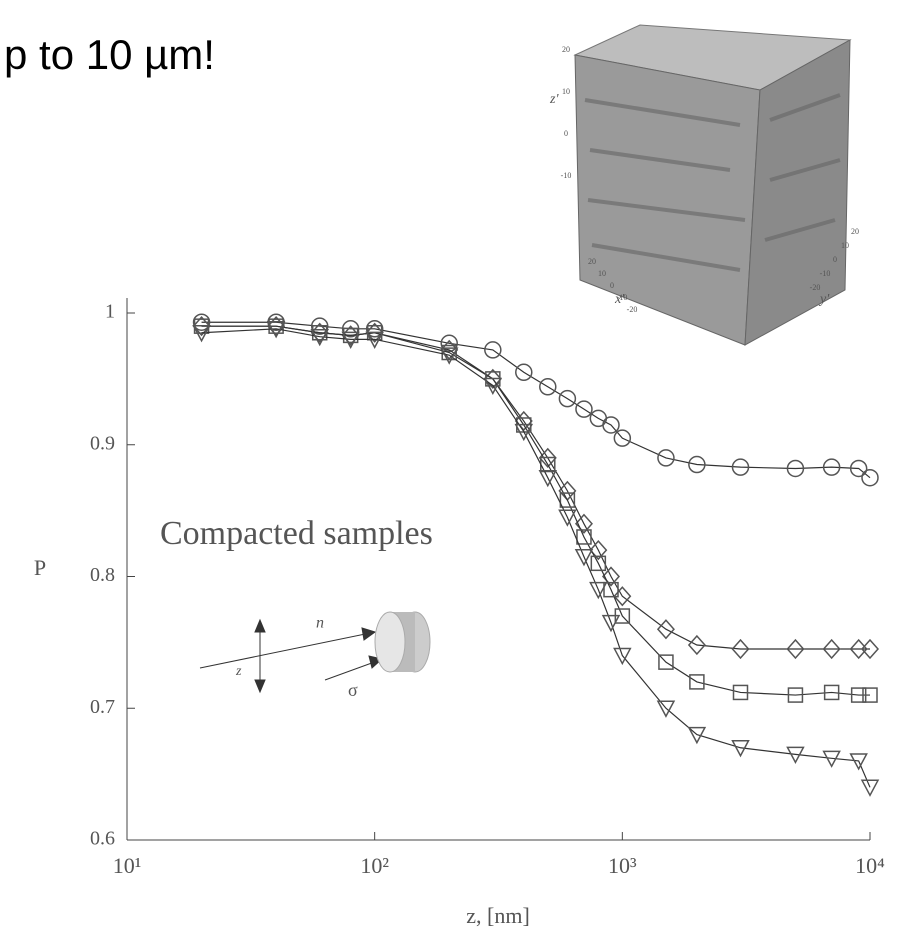 The width and height of the screenshot is (903, 939). I want to click on inset-axis-label: y', so click(824, 299).